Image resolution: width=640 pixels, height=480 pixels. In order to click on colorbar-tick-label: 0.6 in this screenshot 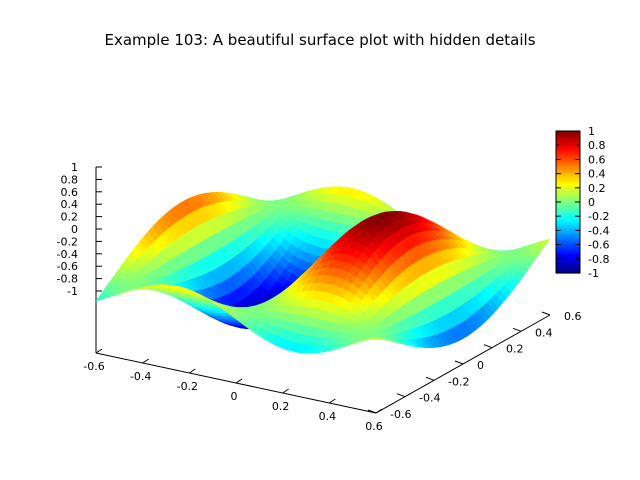, I will do `click(597, 159)`.